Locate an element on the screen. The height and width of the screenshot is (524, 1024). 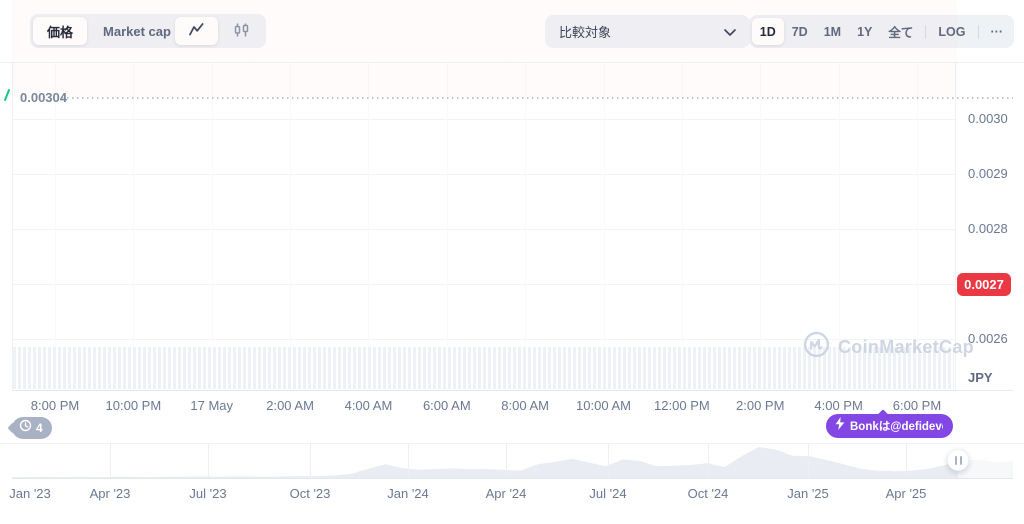
x-tick-label: 12:00 PM is located at coordinates (682, 405).